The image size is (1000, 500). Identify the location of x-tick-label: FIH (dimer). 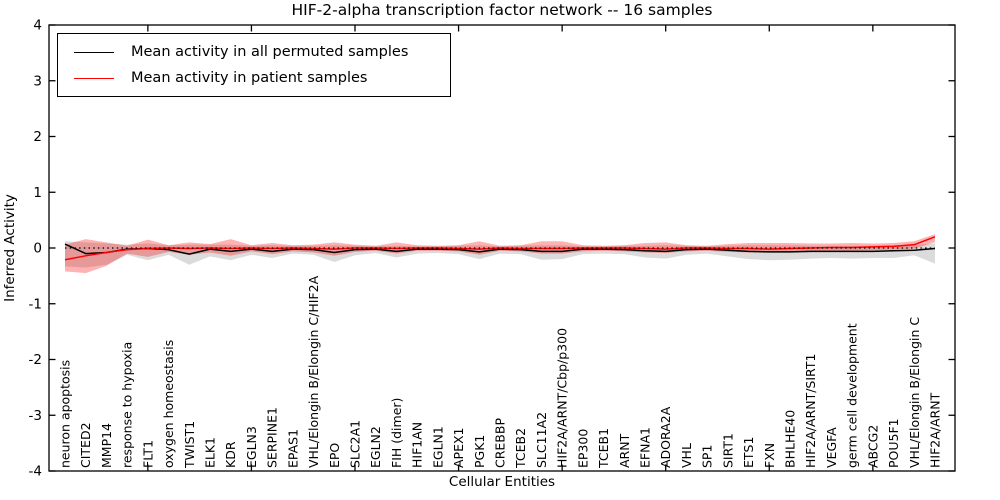
(396, 433).